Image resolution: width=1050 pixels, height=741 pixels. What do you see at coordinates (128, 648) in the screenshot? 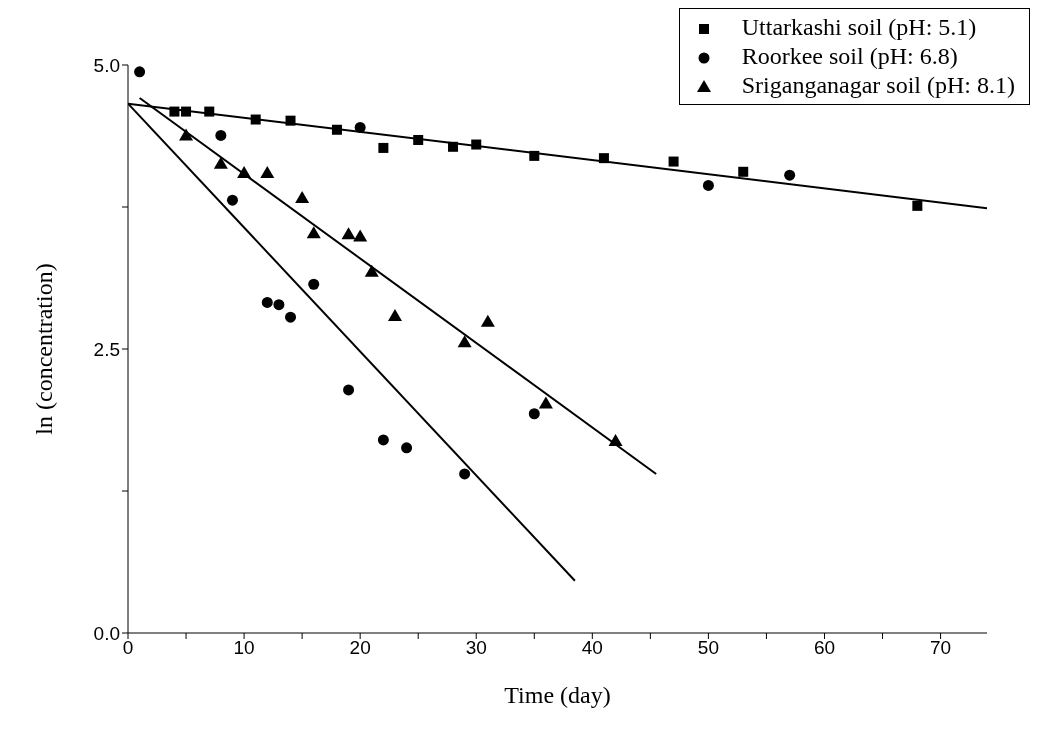
I see `x-tick-label: 0` at bounding box center [128, 648].